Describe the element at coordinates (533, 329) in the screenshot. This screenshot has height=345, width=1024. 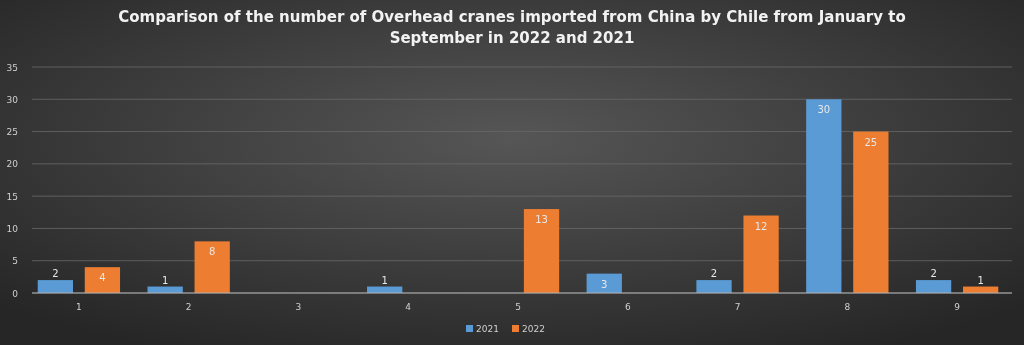
I see `legend-label: 2022` at that location.